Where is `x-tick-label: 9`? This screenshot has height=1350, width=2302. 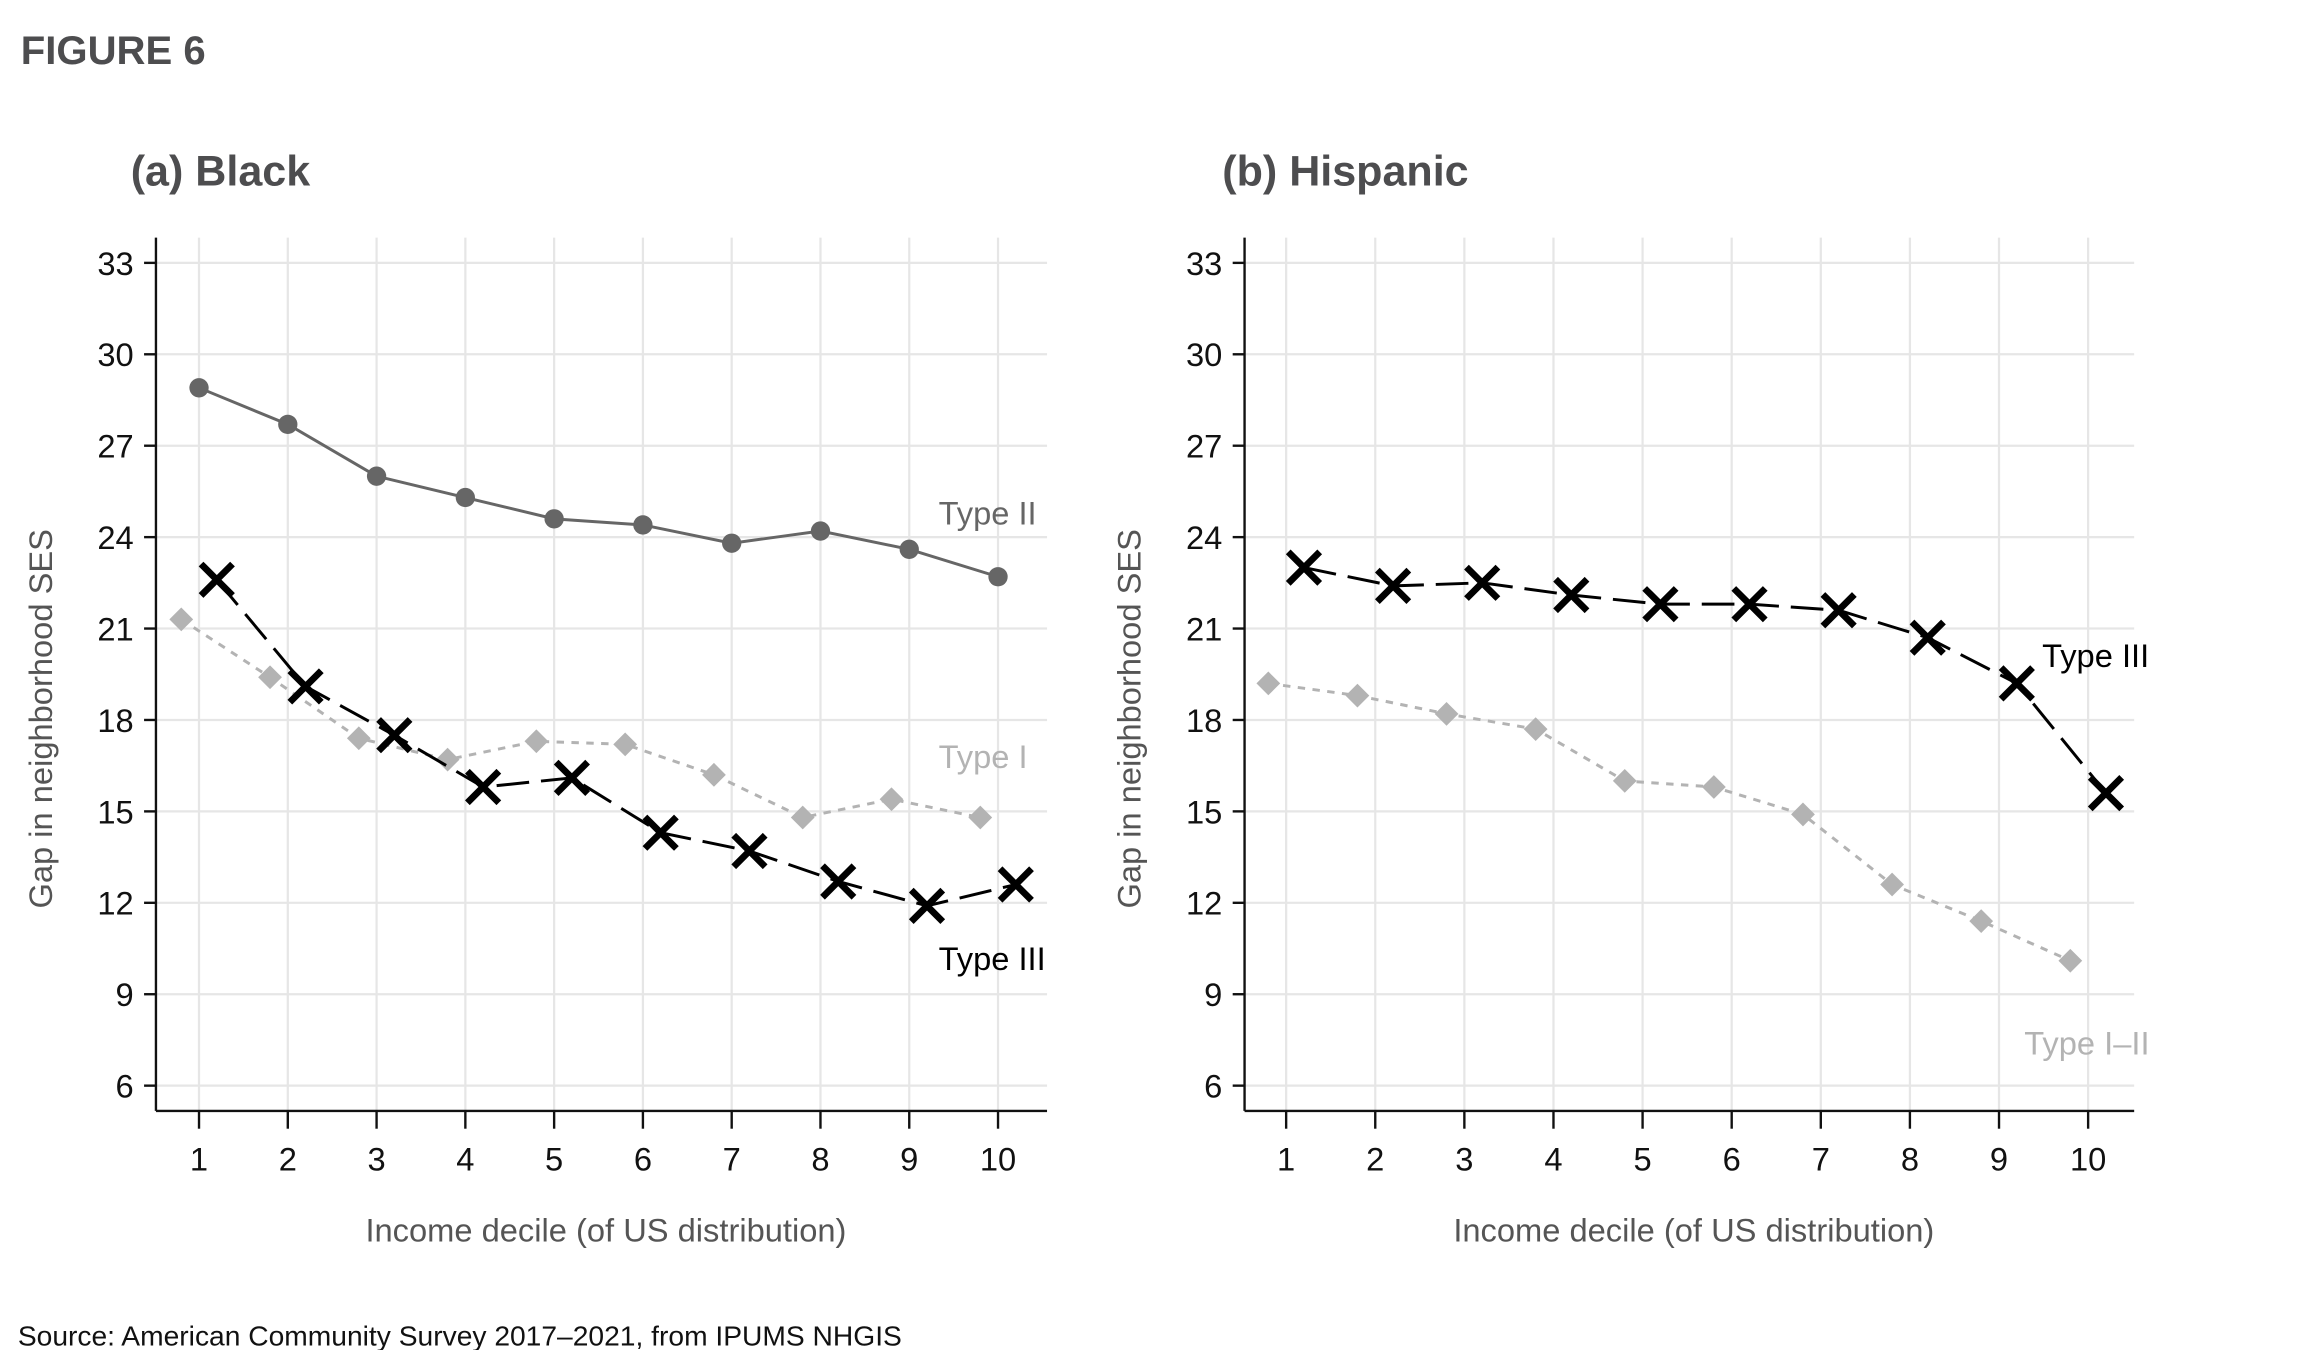 x-tick-label: 9 is located at coordinates (909, 1158).